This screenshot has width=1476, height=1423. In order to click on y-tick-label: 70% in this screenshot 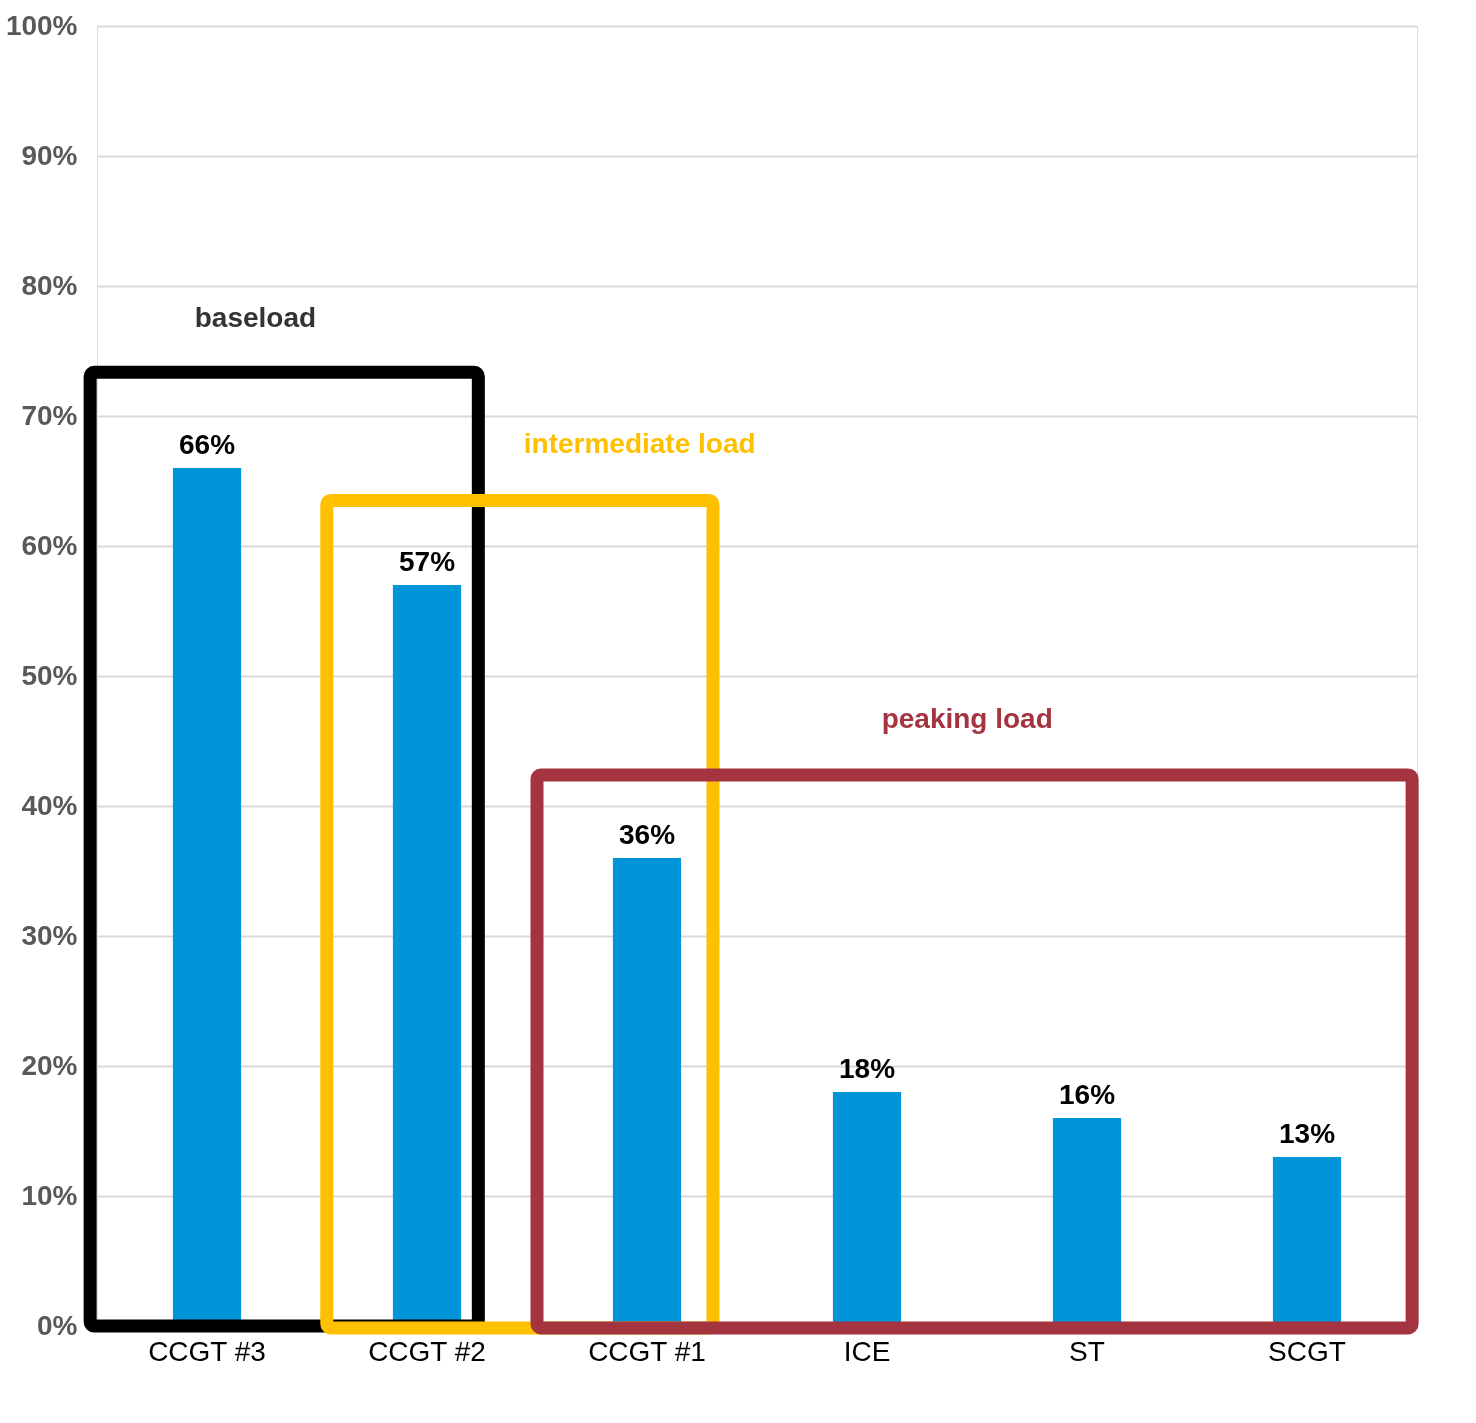, I will do `click(49, 415)`.